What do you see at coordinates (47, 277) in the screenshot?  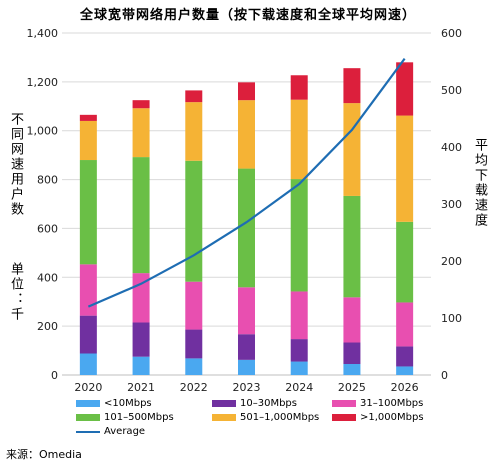 I see `y-left-tick-label: 400` at bounding box center [47, 277].